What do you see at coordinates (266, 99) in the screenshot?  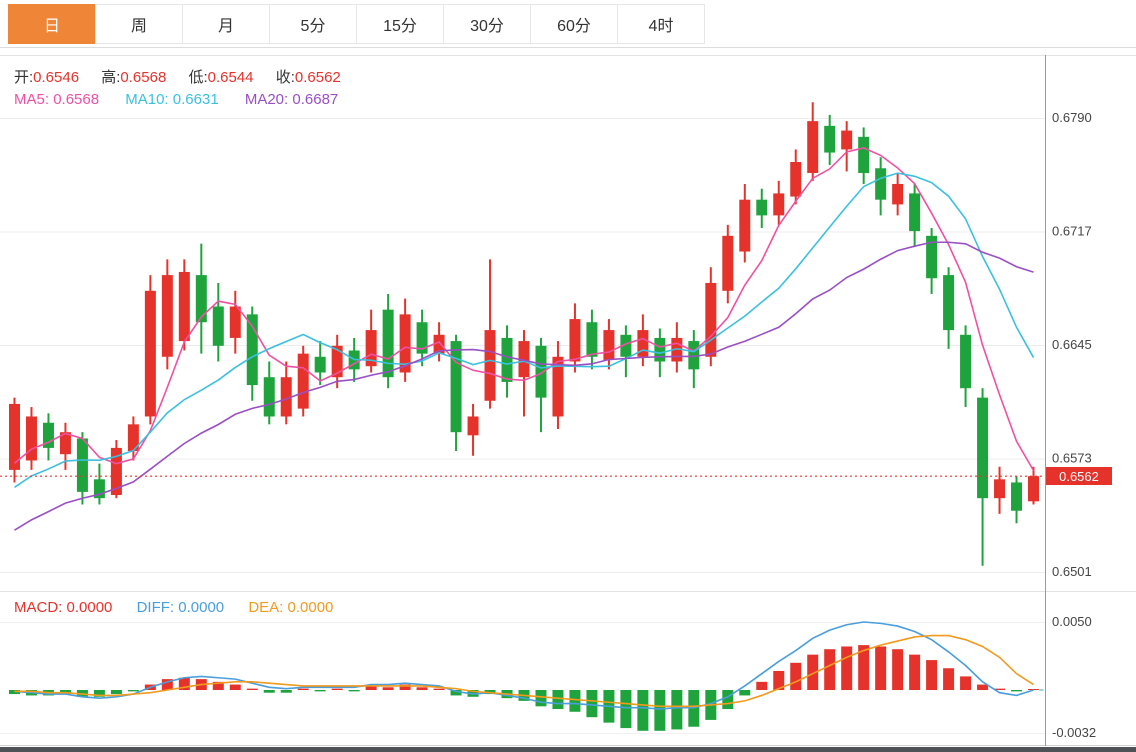 I see `ma20-label: MA20:` at bounding box center [266, 99].